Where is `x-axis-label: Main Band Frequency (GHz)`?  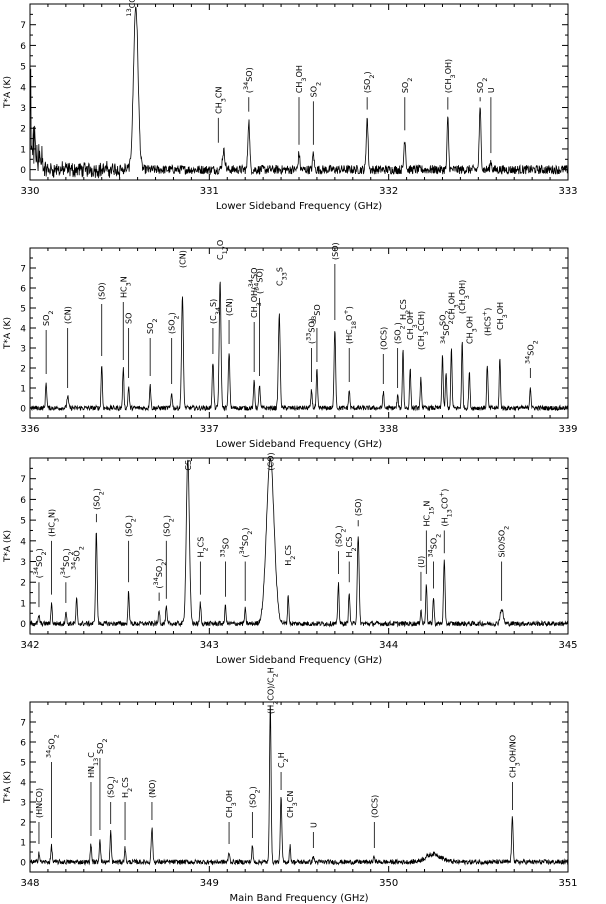
x-axis-label: Main Band Frequency (GHz) is located at coordinates (298, 898).